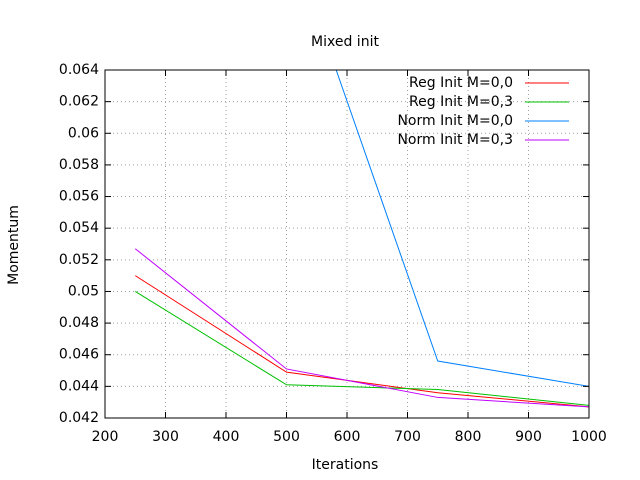 The image size is (640, 480). What do you see at coordinates (455, 121) in the screenshot?
I see `legend-label: Norm Init M=0,0` at bounding box center [455, 121].